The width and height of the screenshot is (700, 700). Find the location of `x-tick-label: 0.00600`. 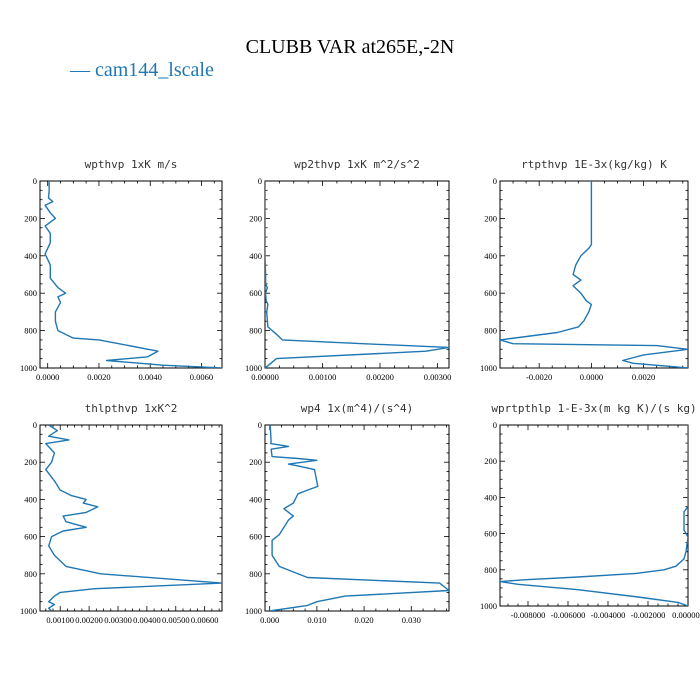

x-tick-label: 0.00600 is located at coordinates (205, 620).